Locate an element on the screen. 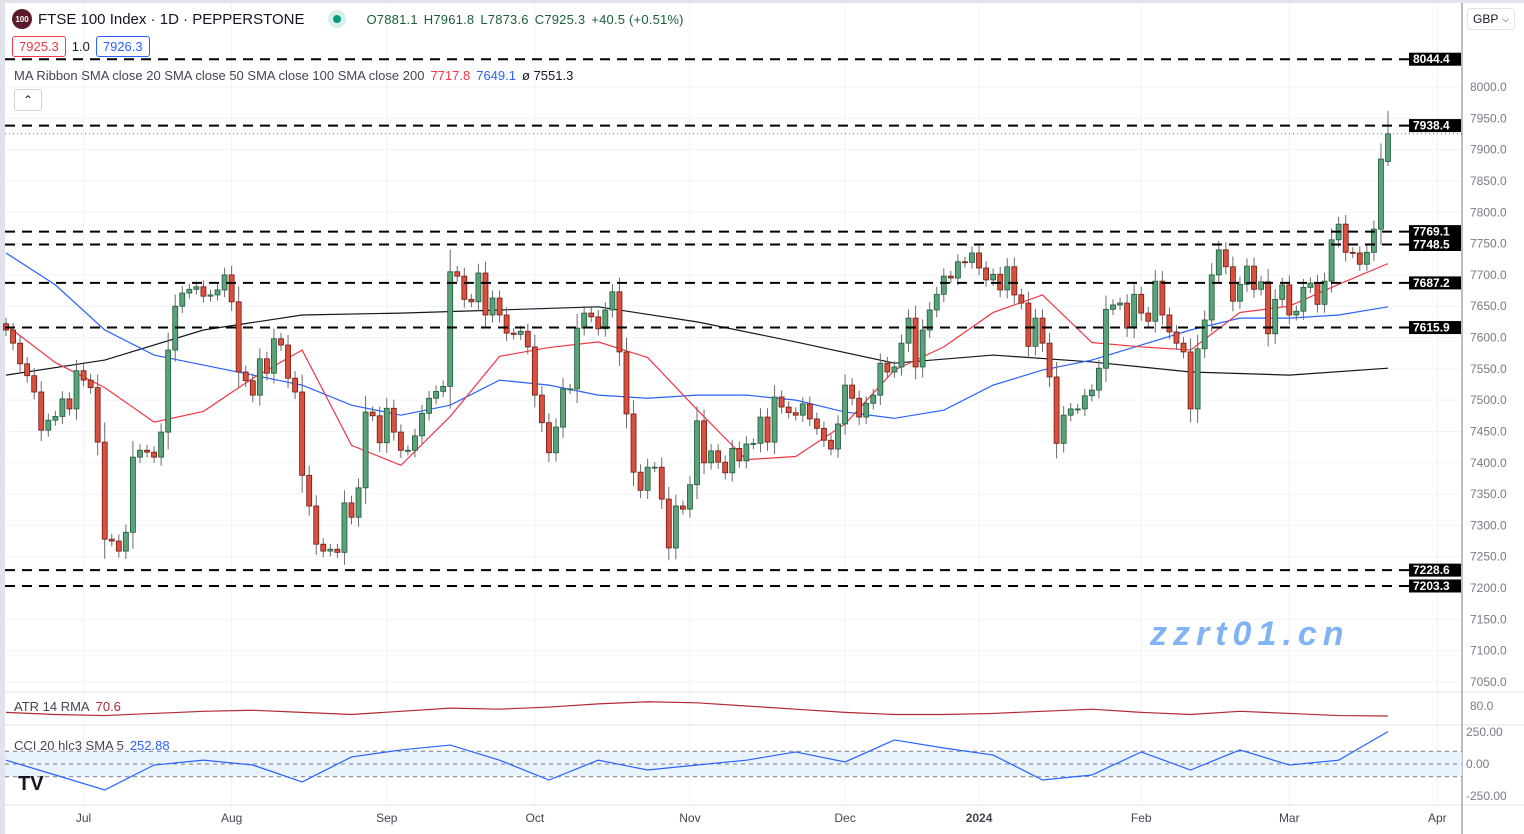 The image size is (1524, 834). x-tick-label: Sep is located at coordinates (387, 818).